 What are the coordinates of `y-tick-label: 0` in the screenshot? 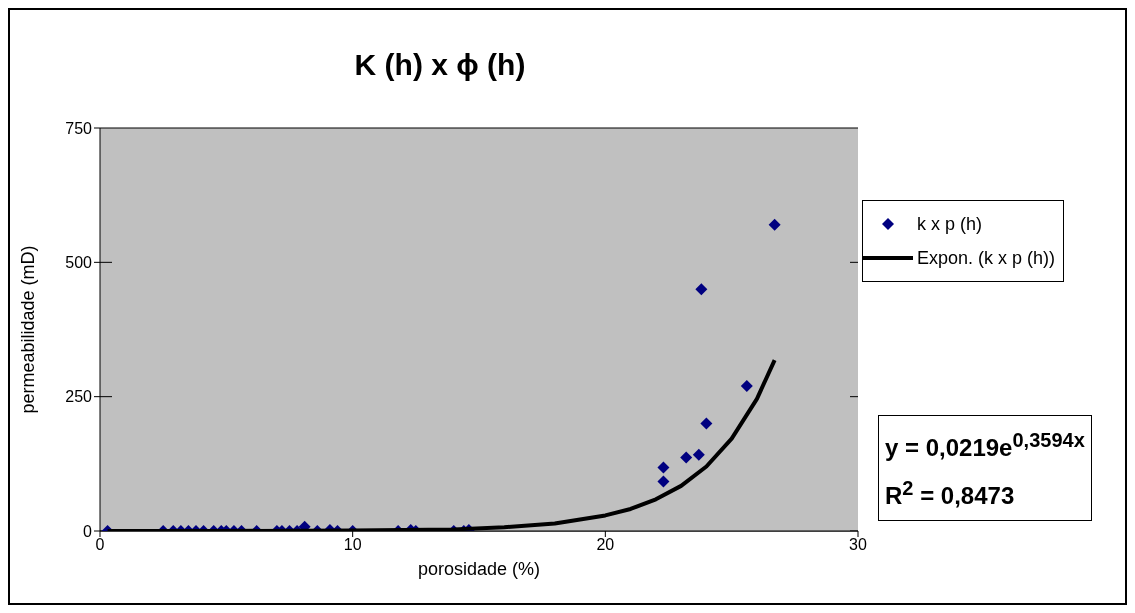 It's located at (88, 531).